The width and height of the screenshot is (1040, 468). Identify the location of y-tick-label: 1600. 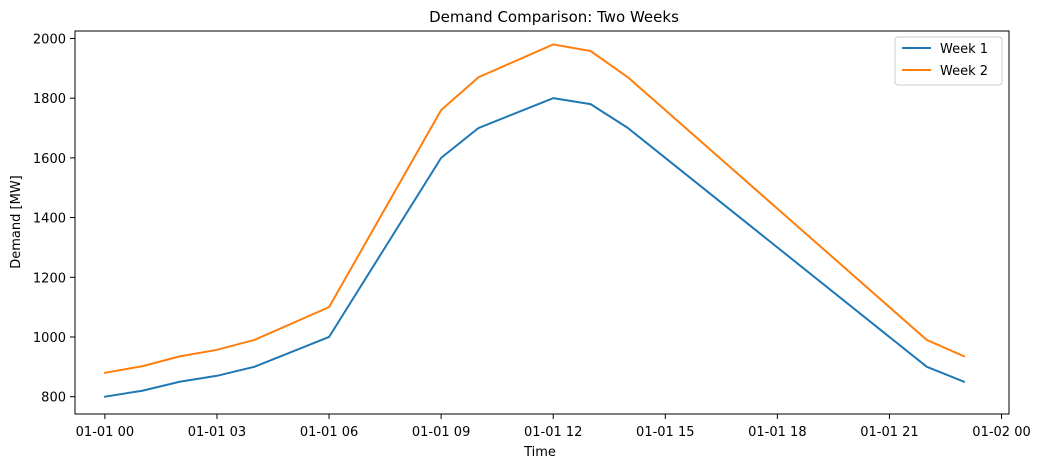
(49, 159).